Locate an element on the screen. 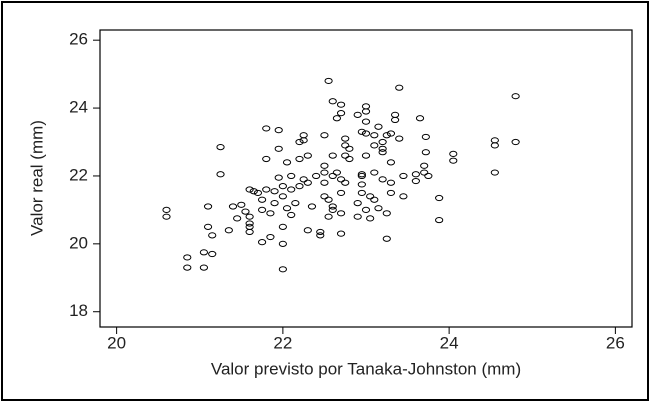 This screenshot has height=402, width=650. y-axis-label: Valor real (mm) is located at coordinates (36, 178).